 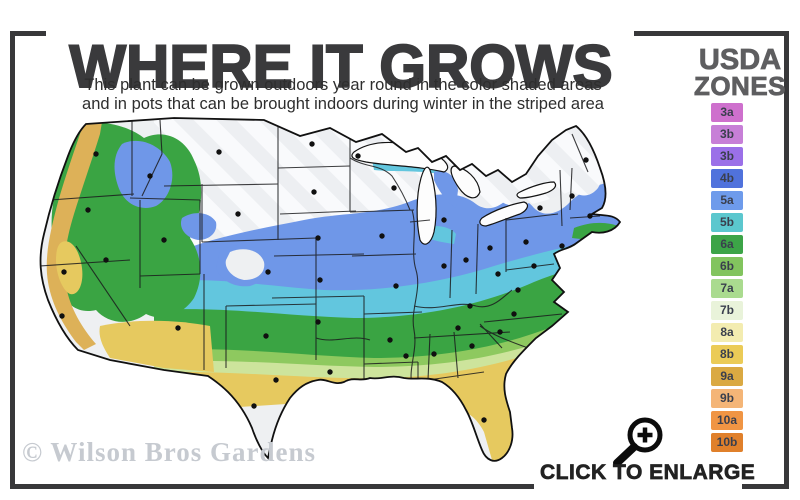 What do you see at coordinates (727, 244) in the screenshot?
I see `legend-zone-chip-6a: 6a` at bounding box center [727, 244].